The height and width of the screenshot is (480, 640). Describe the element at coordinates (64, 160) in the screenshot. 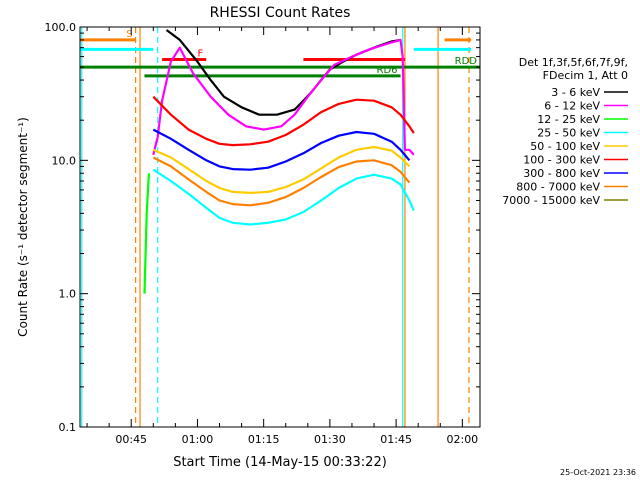

I see `y-tick-label: 10.0` at that location.